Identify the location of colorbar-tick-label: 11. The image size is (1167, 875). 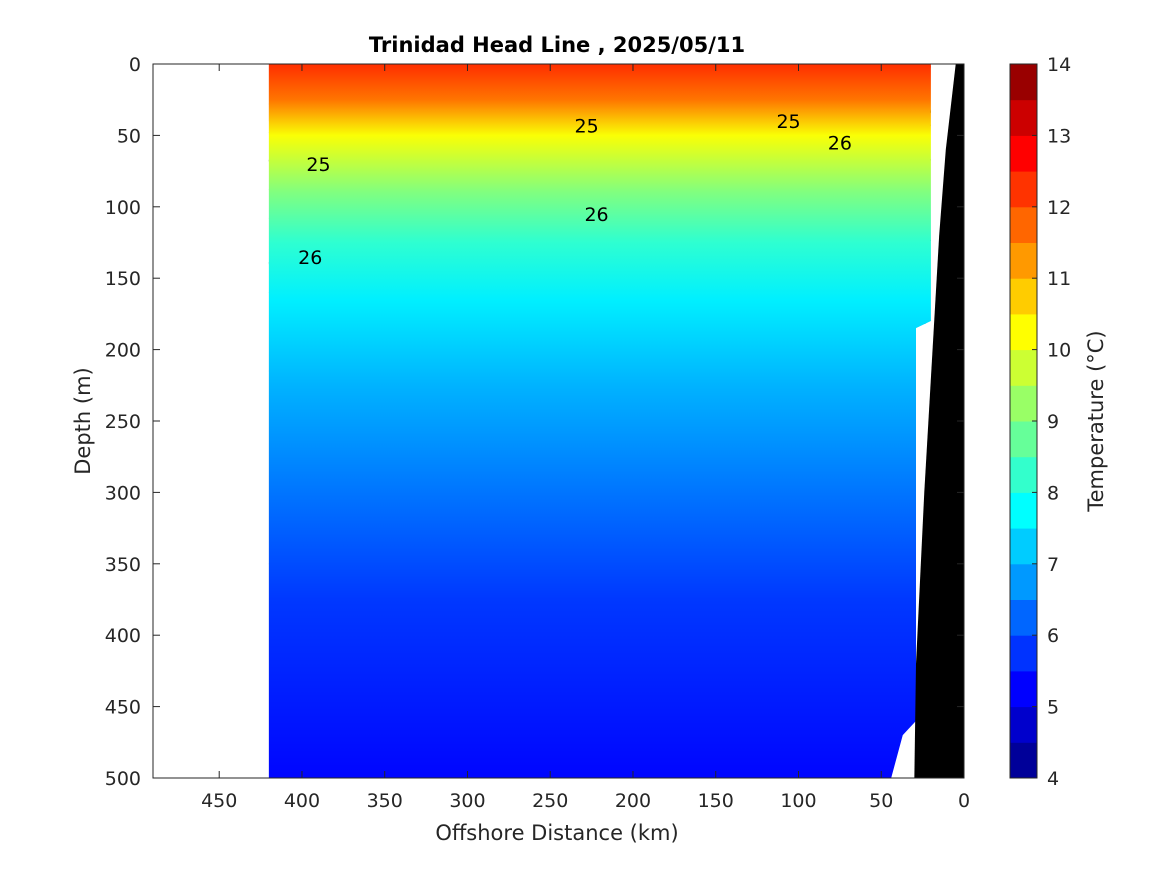
(1059, 279).